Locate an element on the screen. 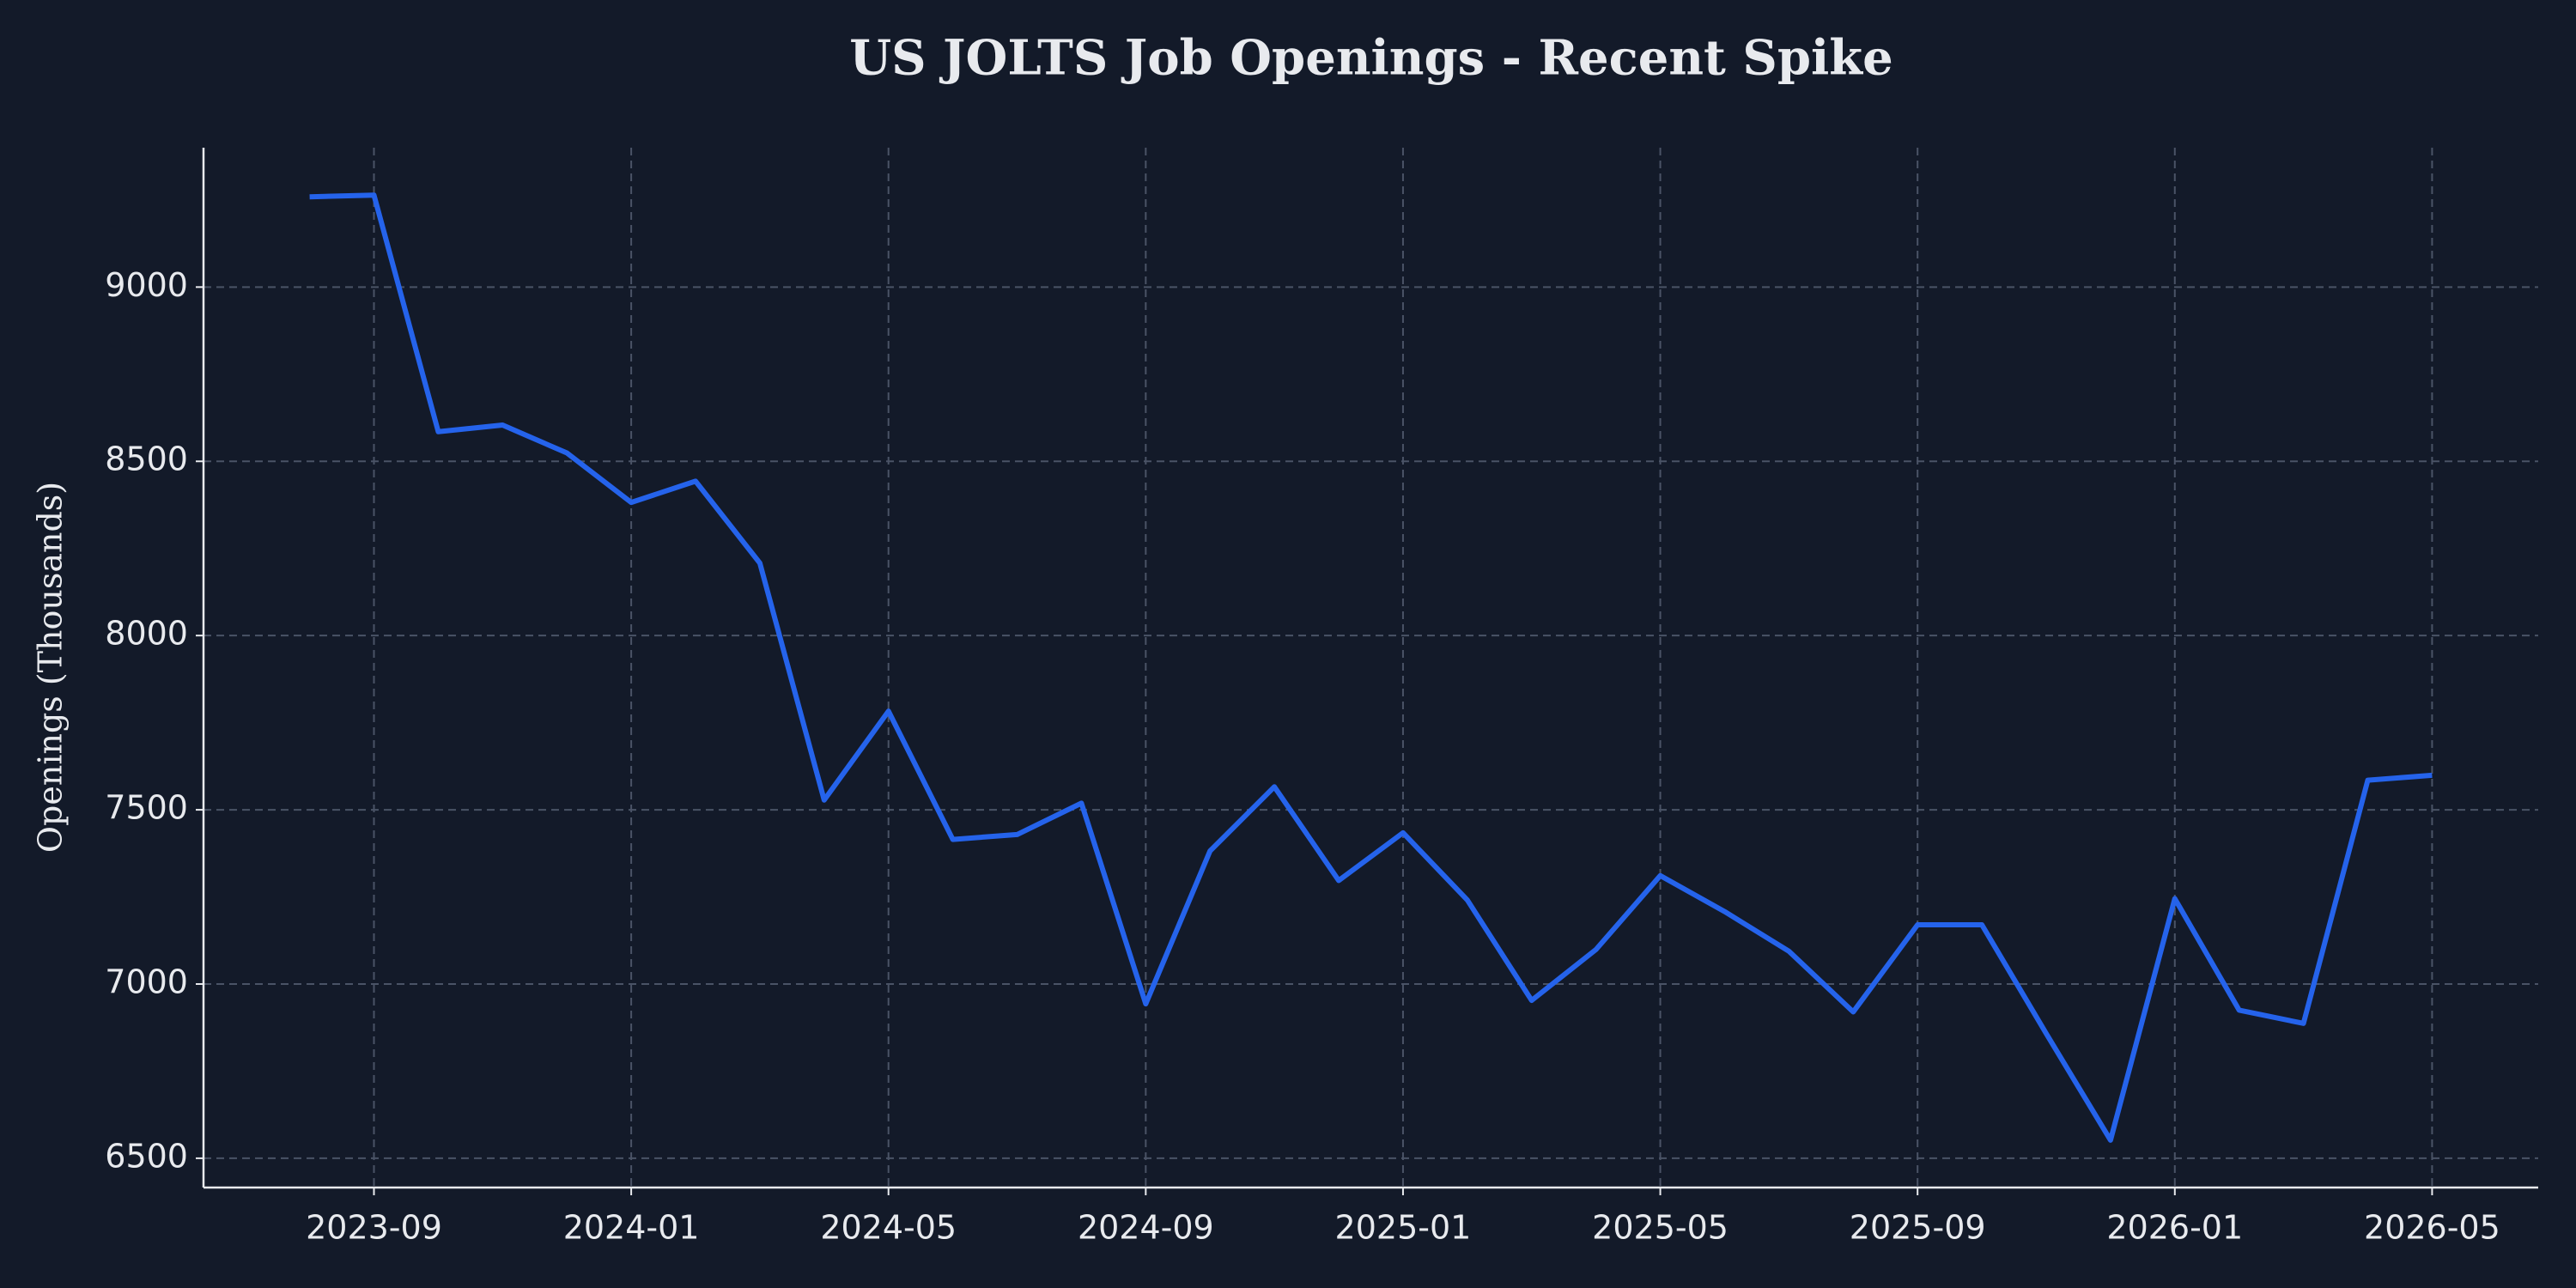  y-tick-label: 7500 is located at coordinates (146, 808).